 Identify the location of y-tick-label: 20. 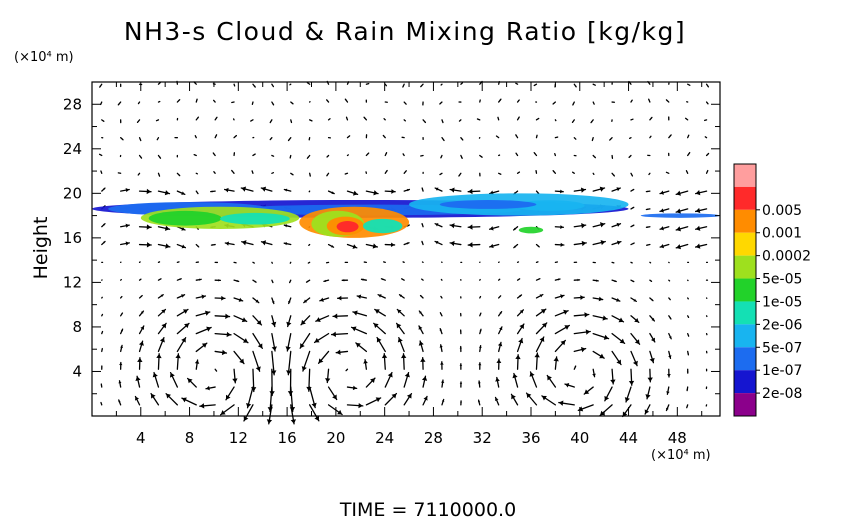
(72, 193).